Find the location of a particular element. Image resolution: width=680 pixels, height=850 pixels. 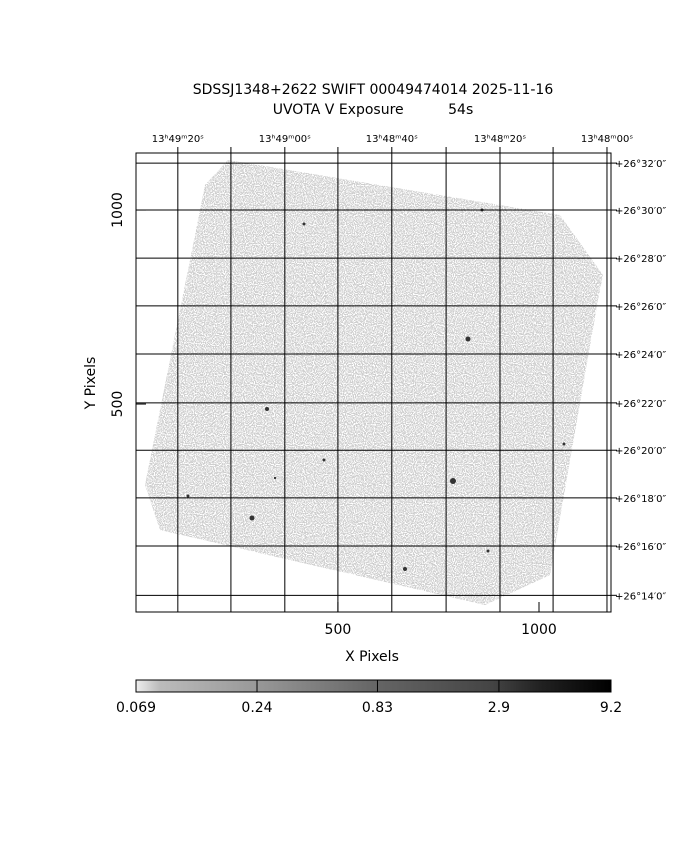

dec-tick-label: +26°16′0″ is located at coordinates (640, 547).